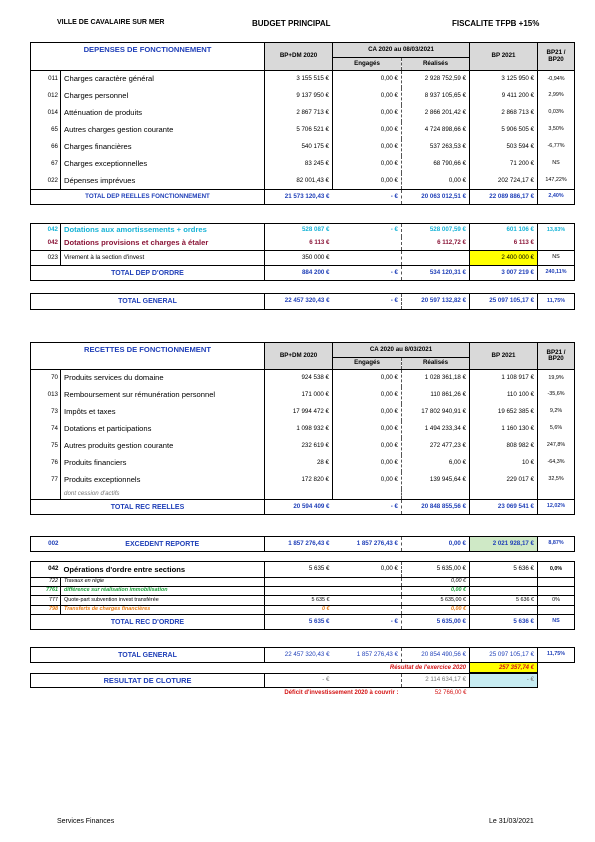  Describe the element at coordinates (367, 544) in the screenshot. I see `row-eng: 1 857 276,43 €` at that location.